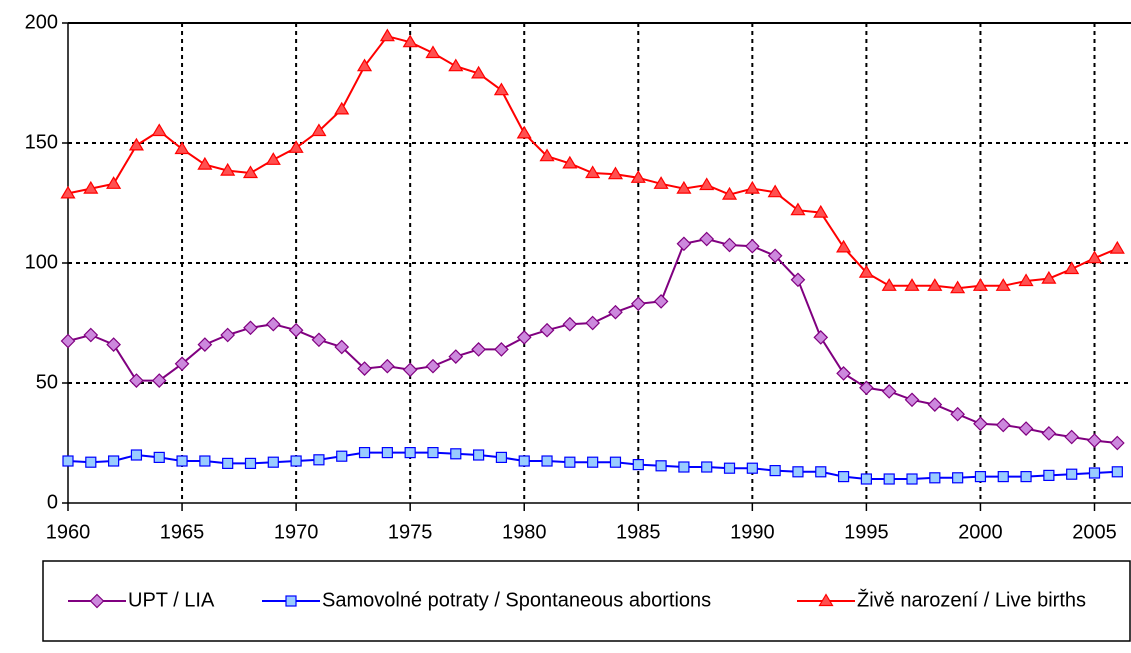 Image resolution: width=1131 pixels, height=653 pixels. Describe the element at coordinates (182, 532) in the screenshot. I see `x-tick-label: 1965` at that location.